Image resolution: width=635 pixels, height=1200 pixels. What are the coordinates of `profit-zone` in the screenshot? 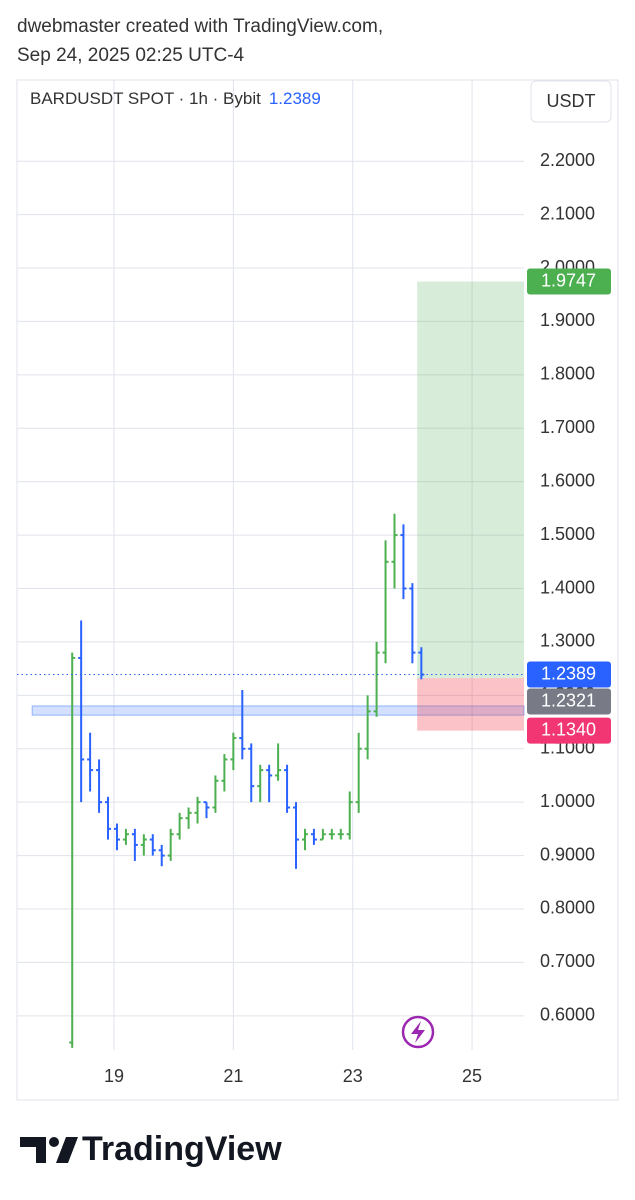 It's located at (470, 480).